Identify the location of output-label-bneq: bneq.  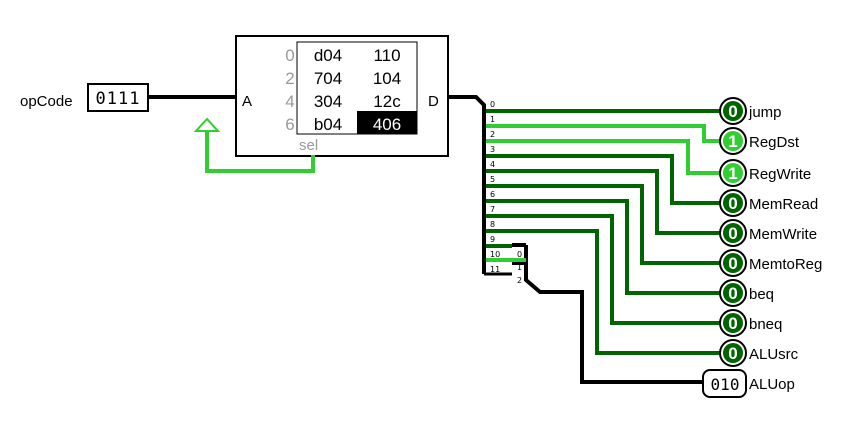
(765, 324).